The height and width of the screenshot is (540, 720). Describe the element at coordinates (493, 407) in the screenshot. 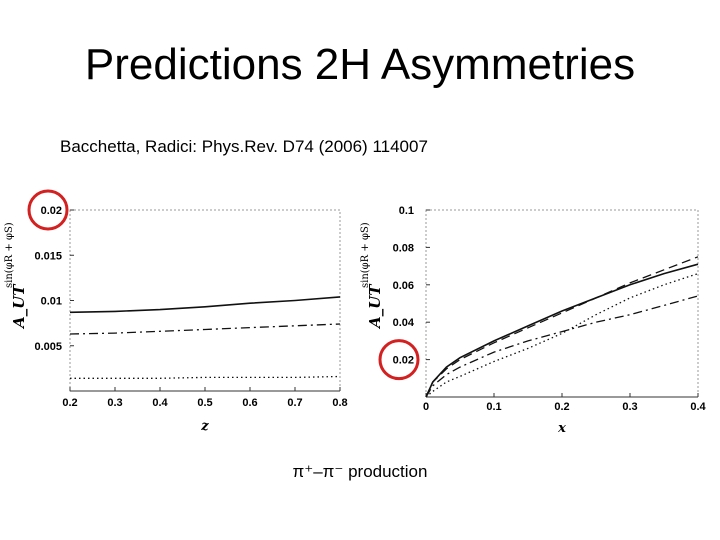

I see `x-tick-label: 0.1` at that location.